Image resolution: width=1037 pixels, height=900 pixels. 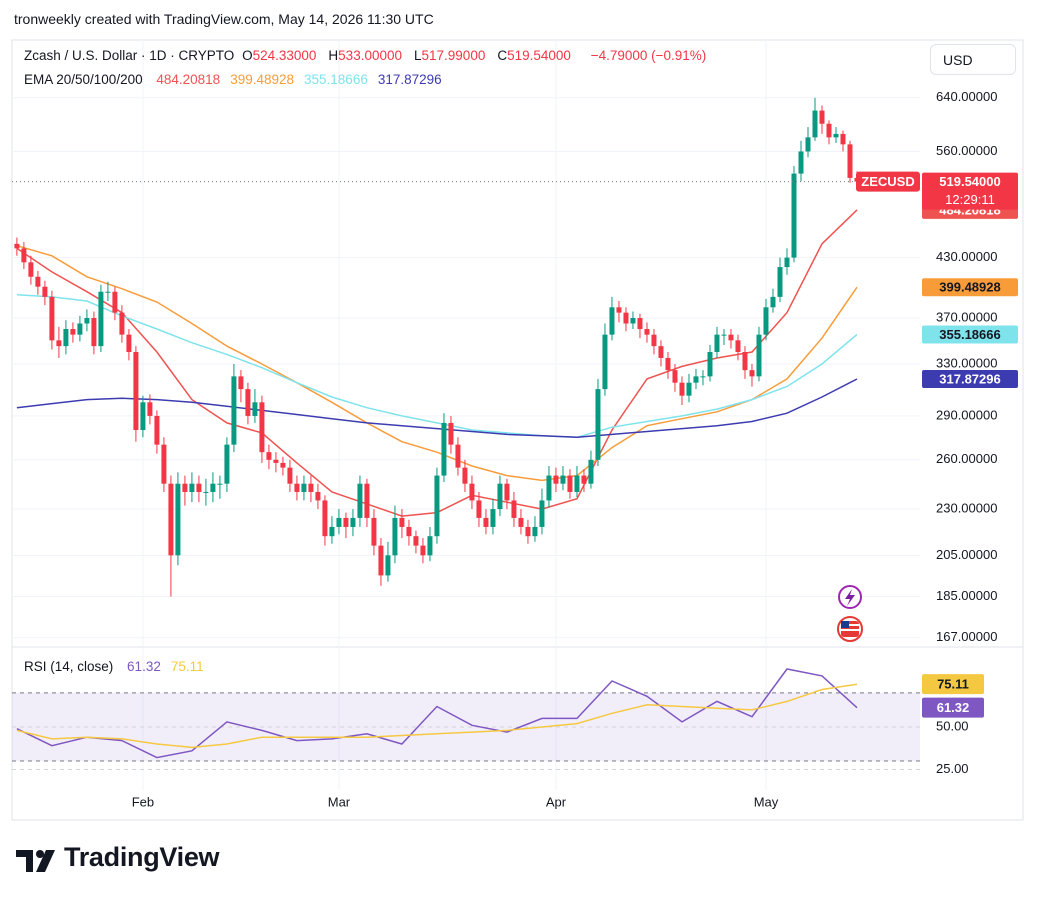 What do you see at coordinates (129, 55) in the screenshot?
I see `symbol-title: Zcash / U.S. Dollar · 1D · CRYPTO` at bounding box center [129, 55].